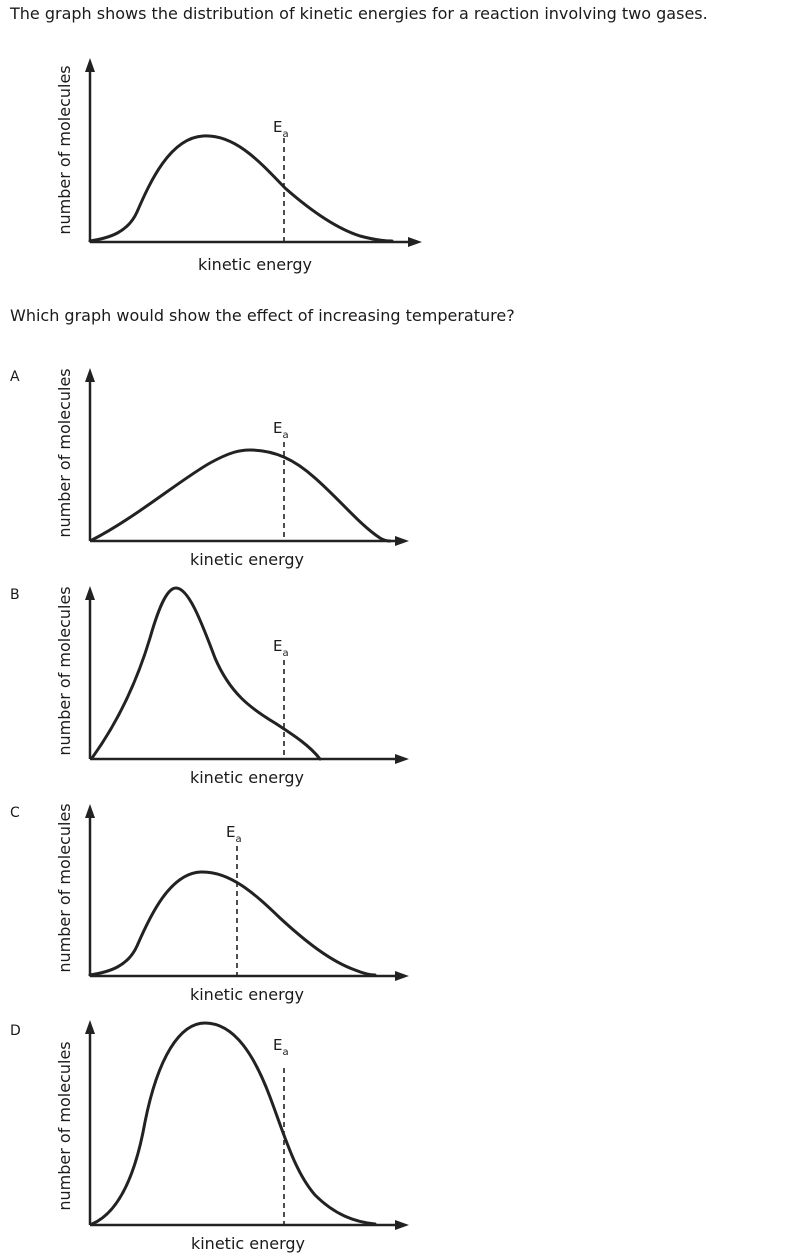 The height and width of the screenshot is (1260, 790). Describe the element at coordinates (15, 377) in the screenshot. I see `option-a-letter: A` at that location.